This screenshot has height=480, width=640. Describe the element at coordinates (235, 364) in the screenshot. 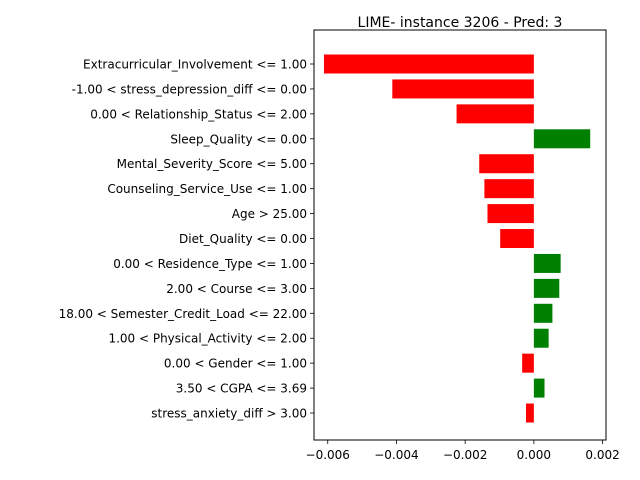

I see `y-tick-label: 0.00 < Gender <= 1.00` at that location.